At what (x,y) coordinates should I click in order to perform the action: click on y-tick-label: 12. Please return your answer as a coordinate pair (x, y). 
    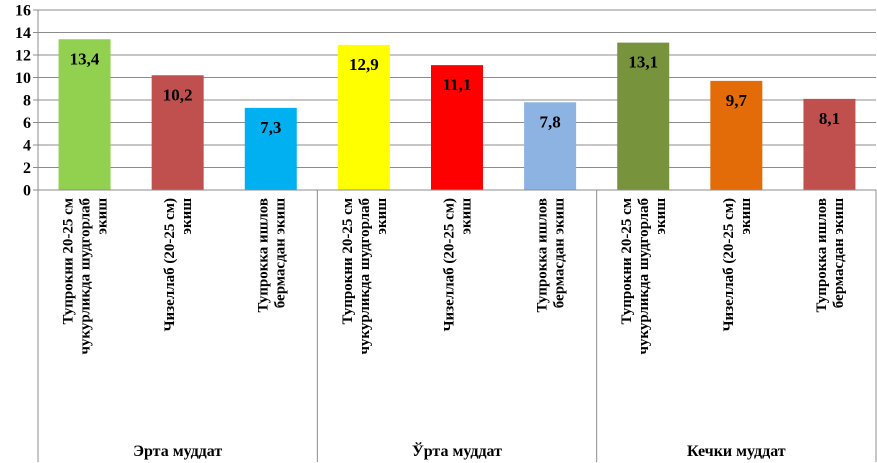
    Looking at the image, I should click on (23, 56).